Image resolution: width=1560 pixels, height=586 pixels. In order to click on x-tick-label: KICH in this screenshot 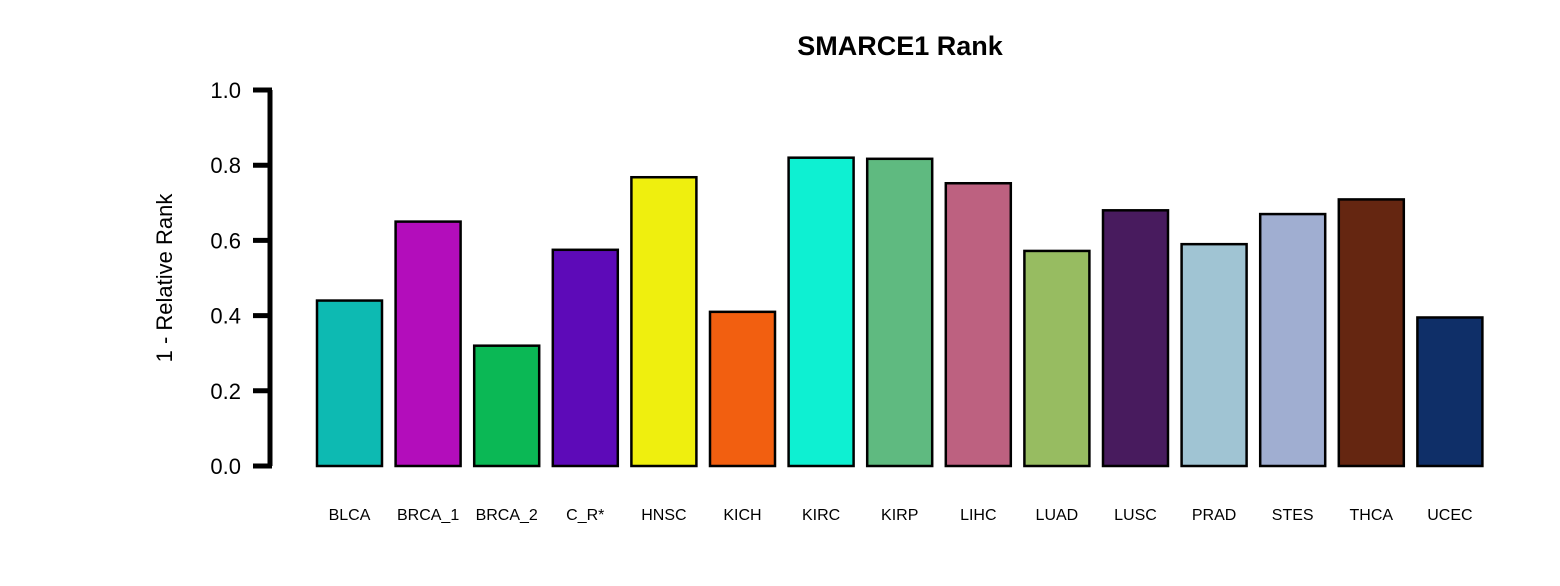, I will do `click(742, 515)`.